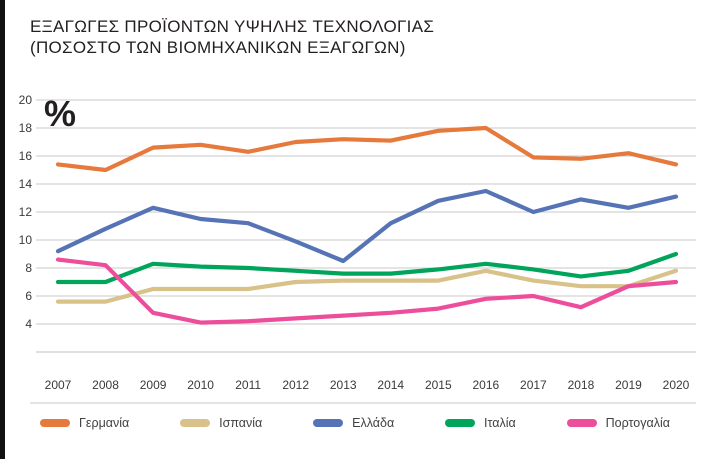 The width and height of the screenshot is (707, 459). I want to click on left-edge-strip, so click(2, 229).